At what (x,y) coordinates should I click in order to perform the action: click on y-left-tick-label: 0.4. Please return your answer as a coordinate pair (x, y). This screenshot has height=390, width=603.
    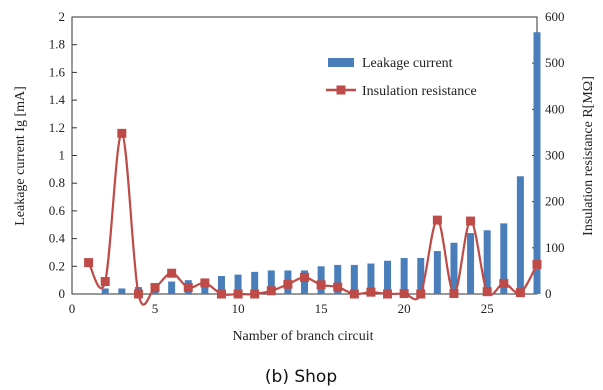
    Looking at the image, I should click on (57, 238).